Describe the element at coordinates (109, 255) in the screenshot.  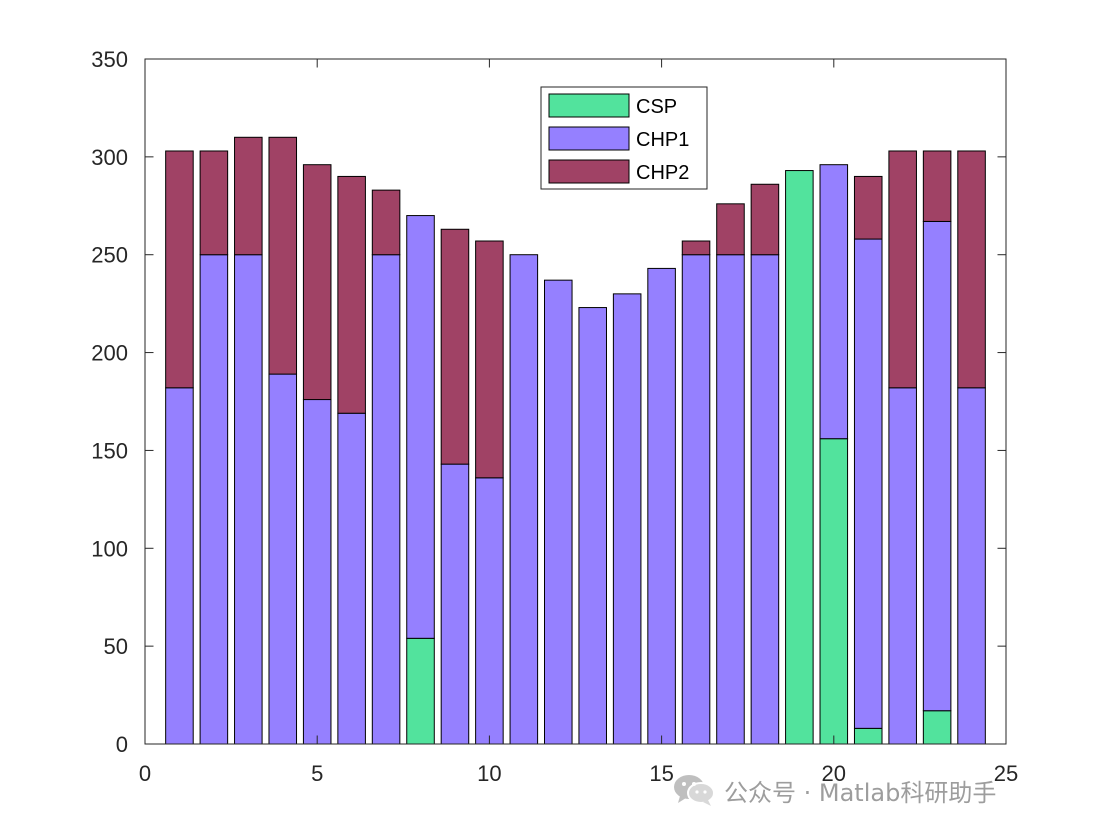
I see `y-tick-label-250: 250` at that location.